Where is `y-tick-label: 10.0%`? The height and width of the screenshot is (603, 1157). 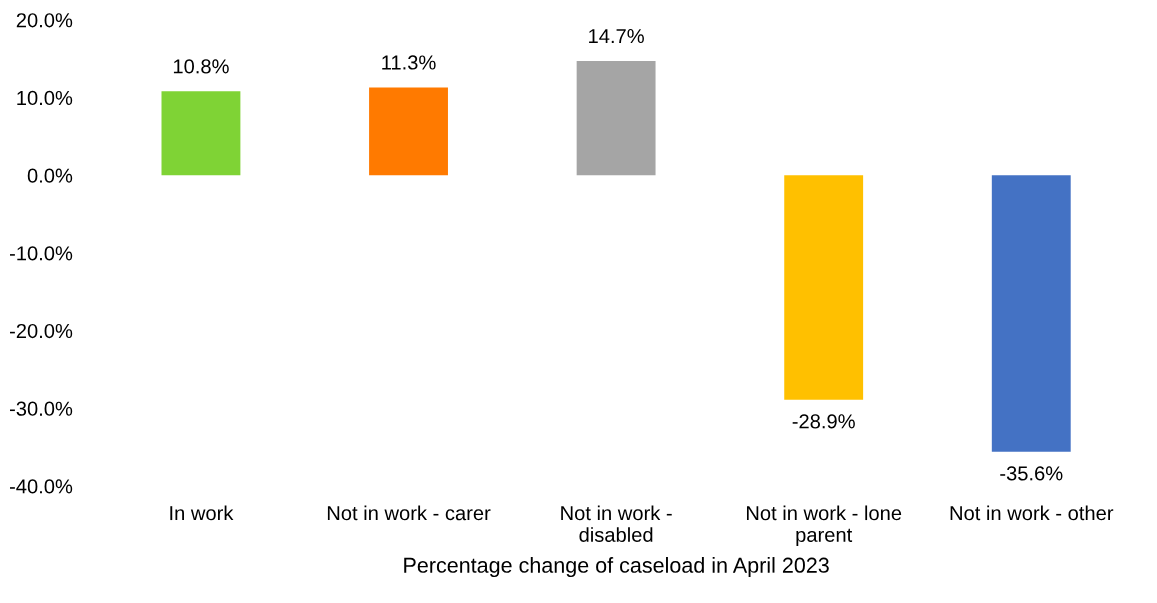 y-tick-label: 10.0% is located at coordinates (45, 98).